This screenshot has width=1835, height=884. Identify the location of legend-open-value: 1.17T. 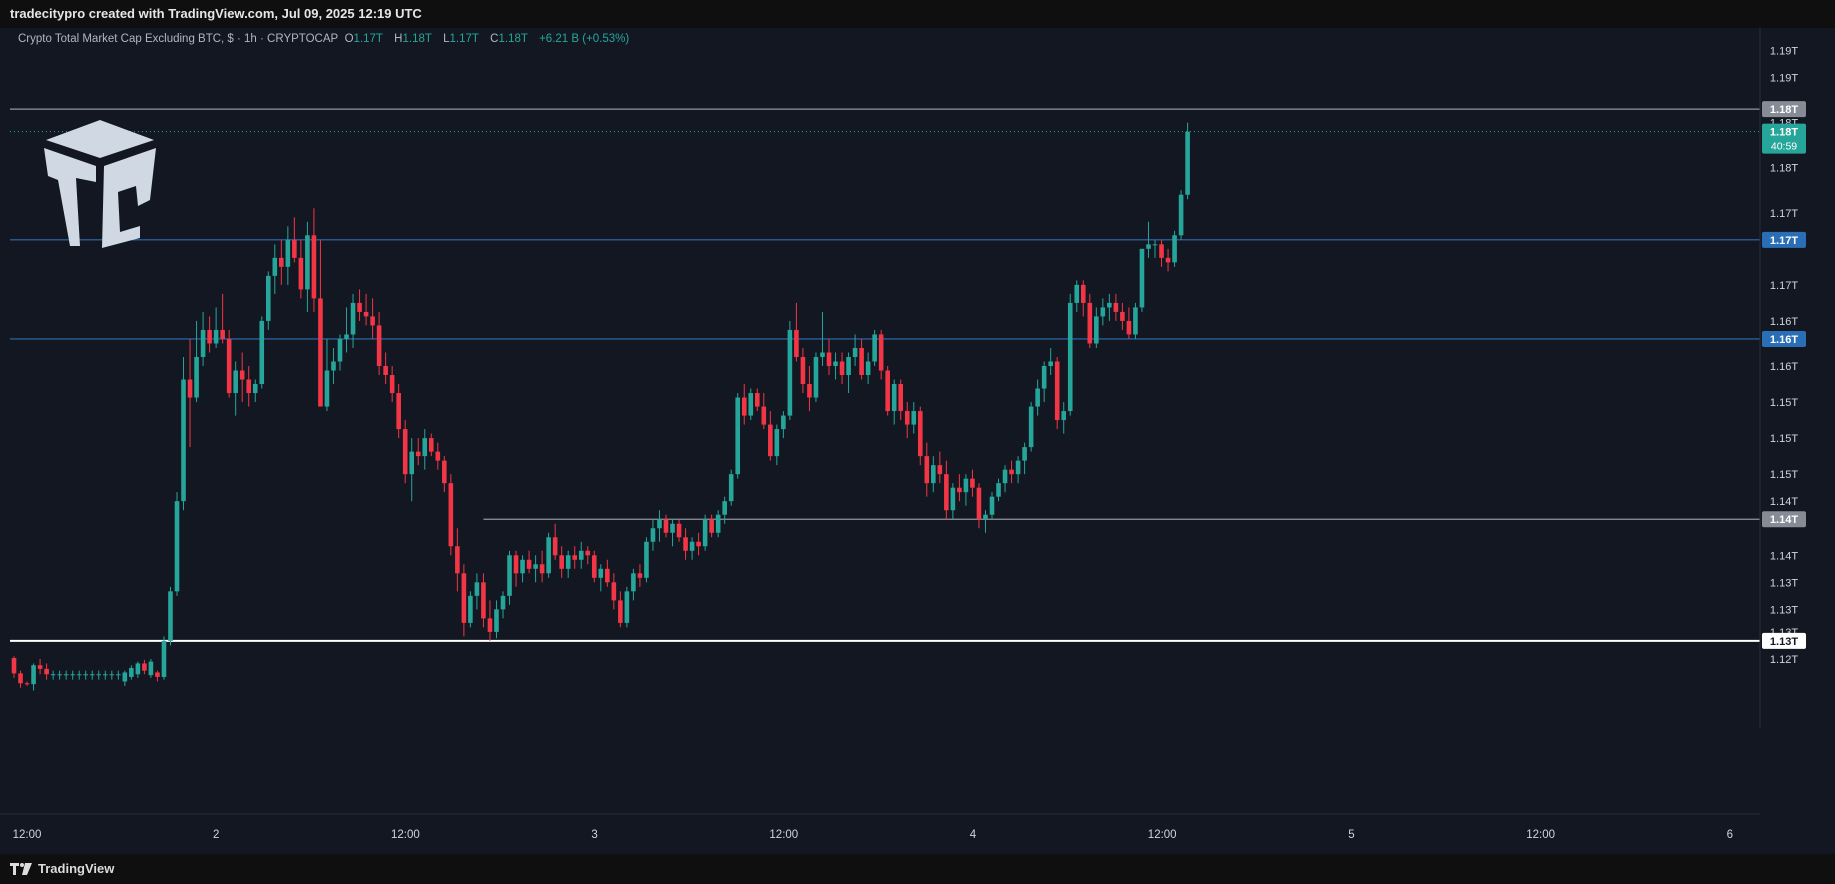
(368, 39).